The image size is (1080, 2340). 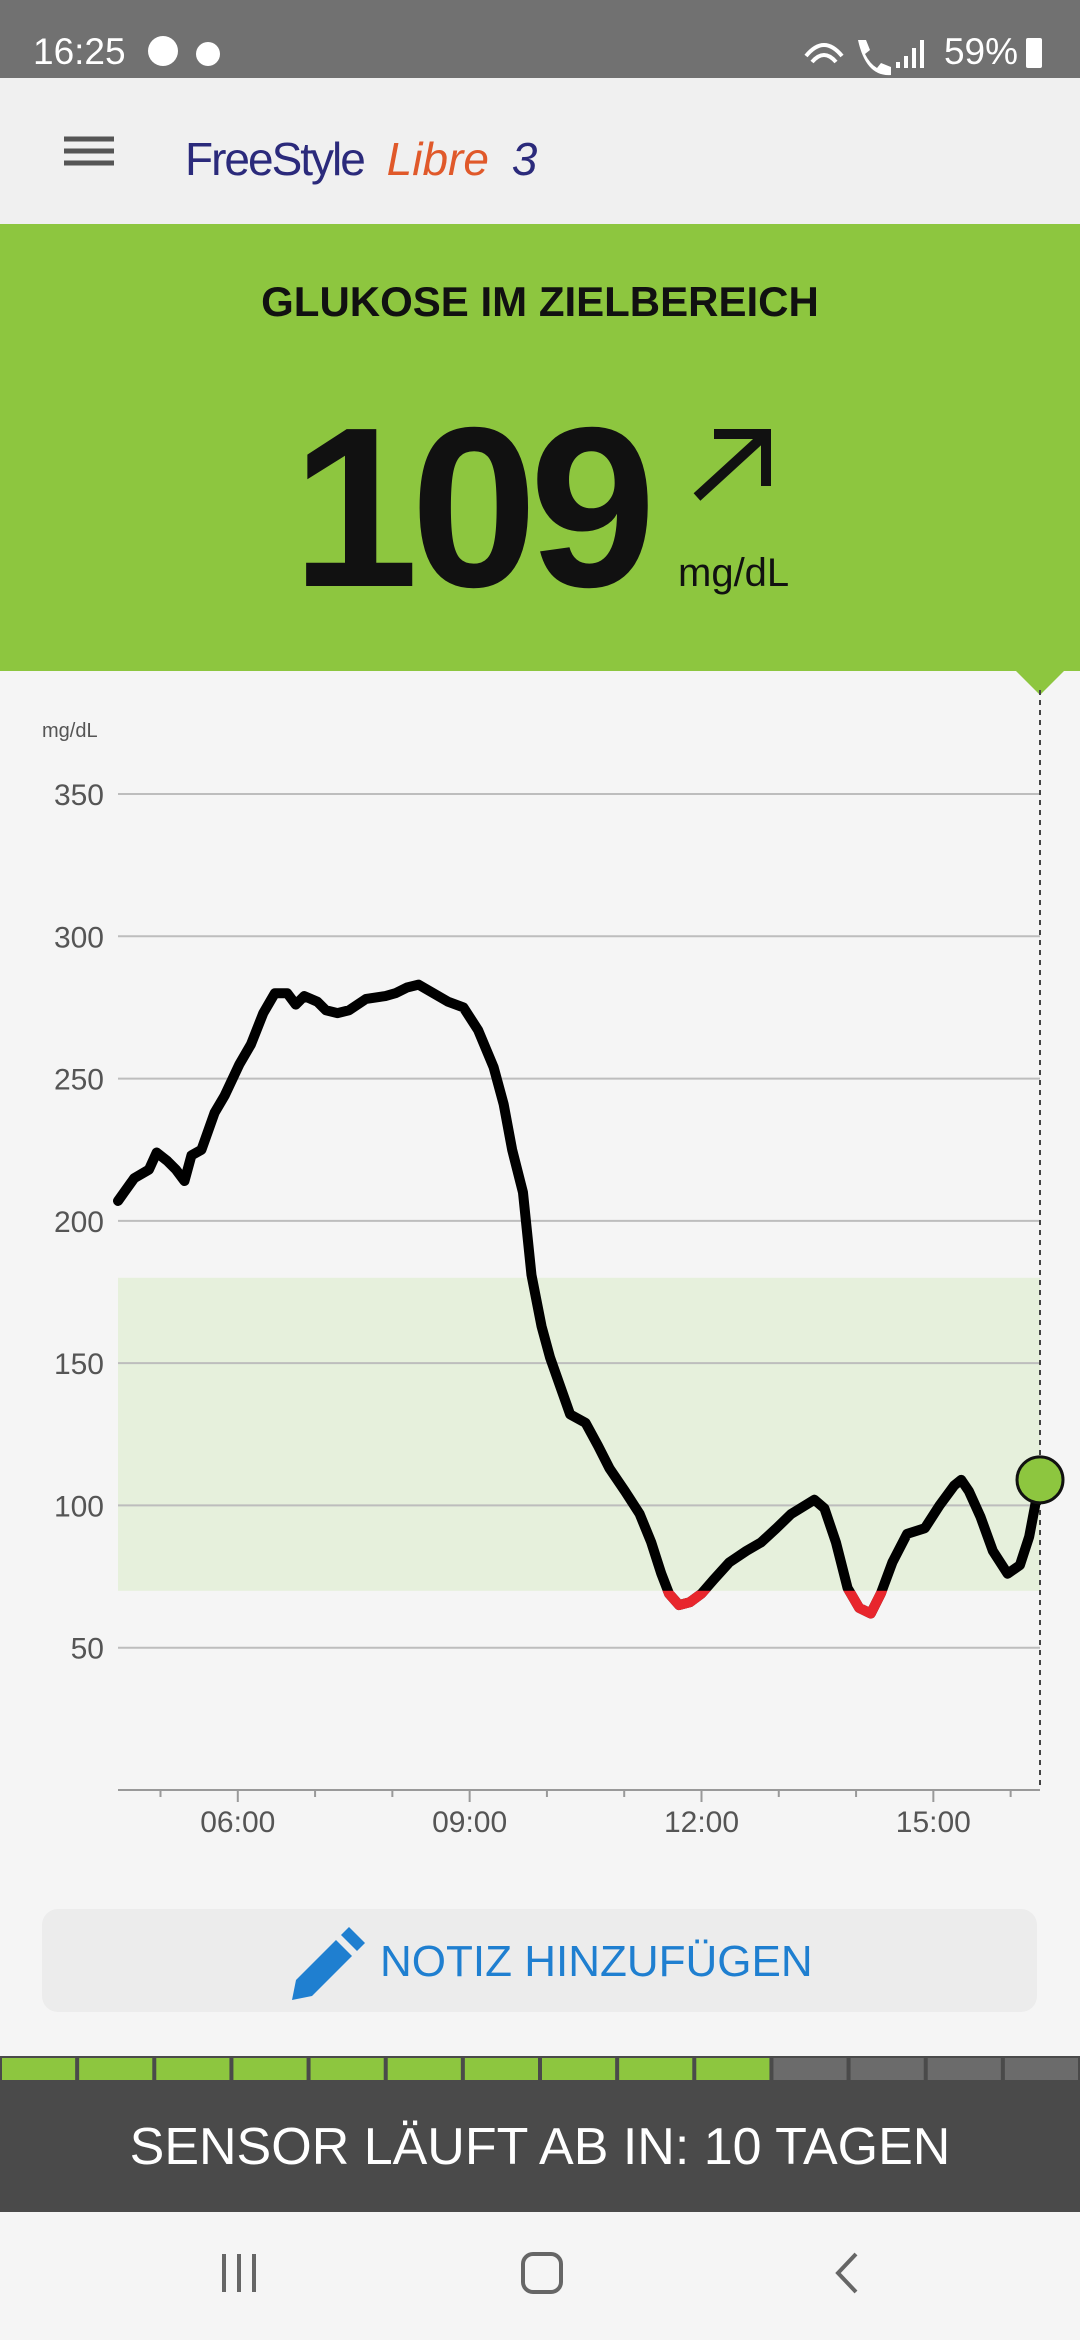 I want to click on logo-text: Libre, so click(x=438, y=159).